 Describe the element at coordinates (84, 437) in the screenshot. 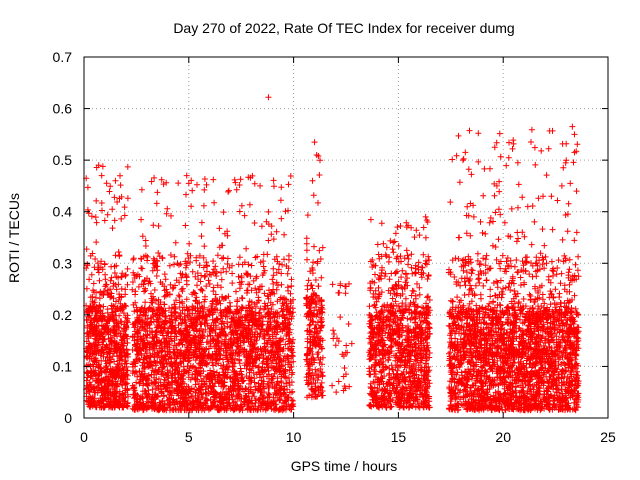

I see `x-tick-label: 0` at that location.